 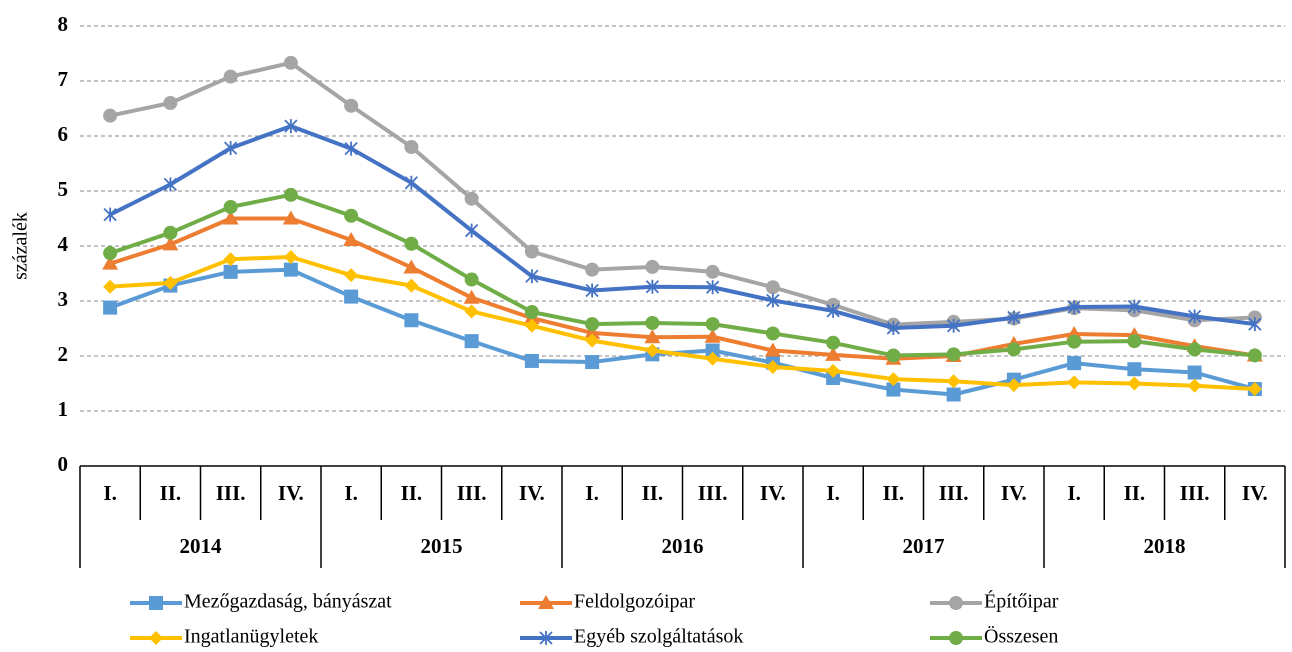 I want to click on y-tick-label: 3, so click(x=63, y=299).